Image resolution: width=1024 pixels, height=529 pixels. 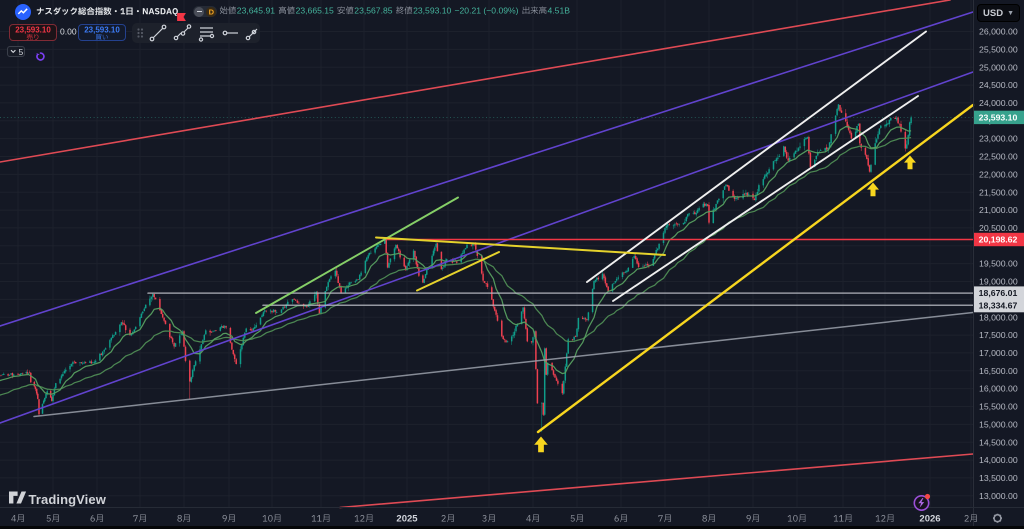 What do you see at coordinates (212, 11) in the screenshot?
I see `svg-text: D` at bounding box center [212, 11].